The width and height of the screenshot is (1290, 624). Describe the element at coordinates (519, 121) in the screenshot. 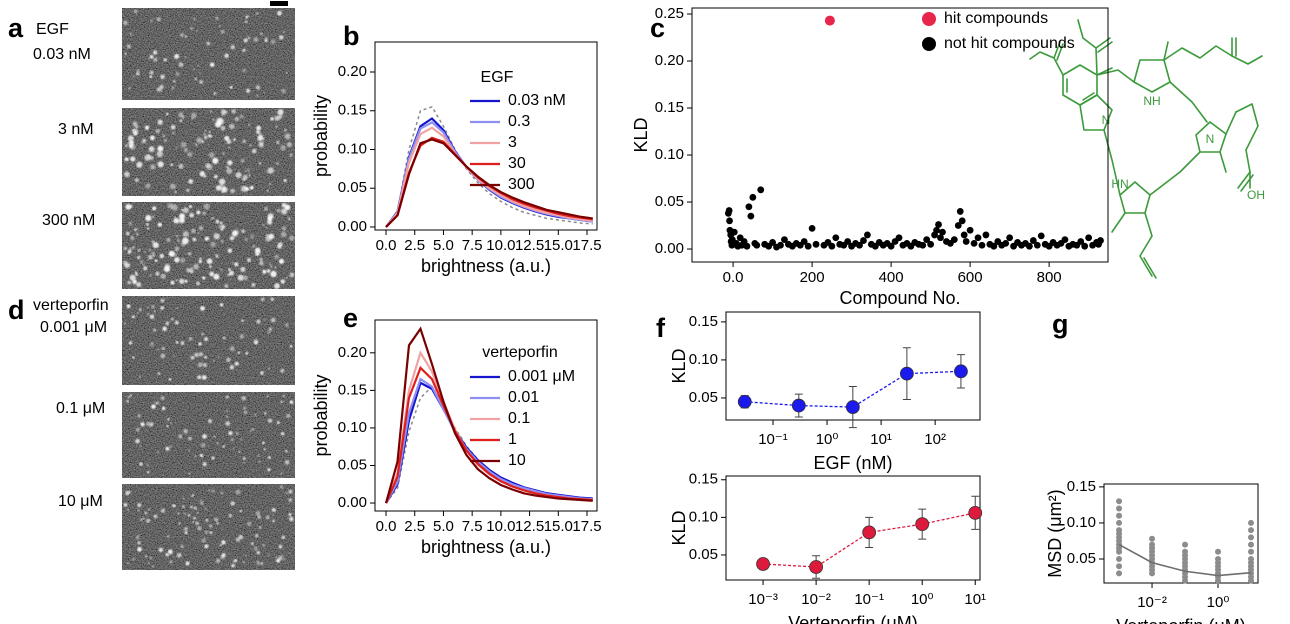

I see `legend-label: 0.3` at that location.